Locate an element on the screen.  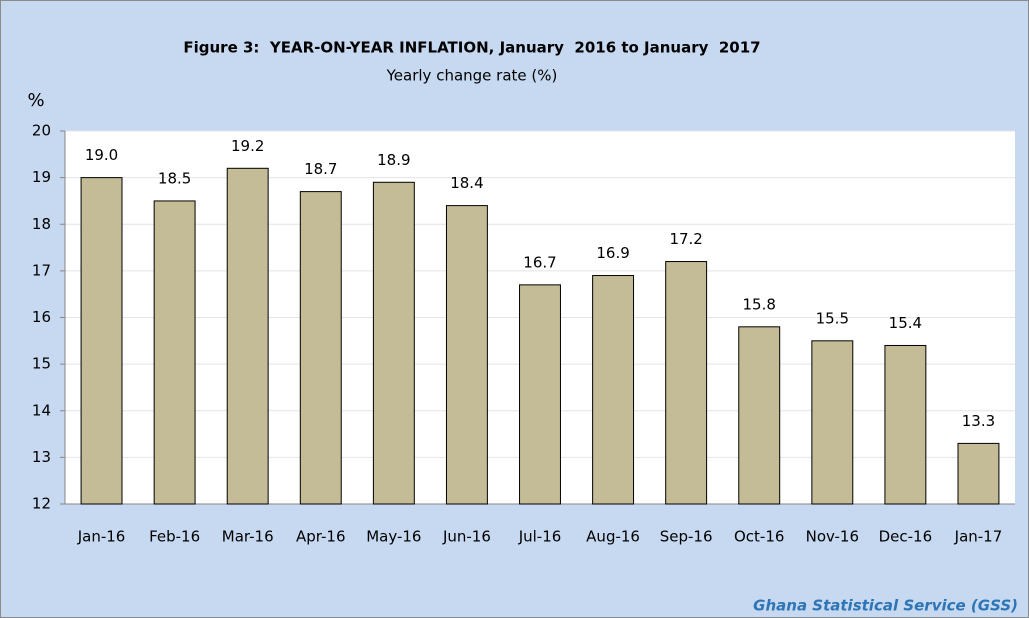
y-tick-label: 20 is located at coordinates (41, 131).